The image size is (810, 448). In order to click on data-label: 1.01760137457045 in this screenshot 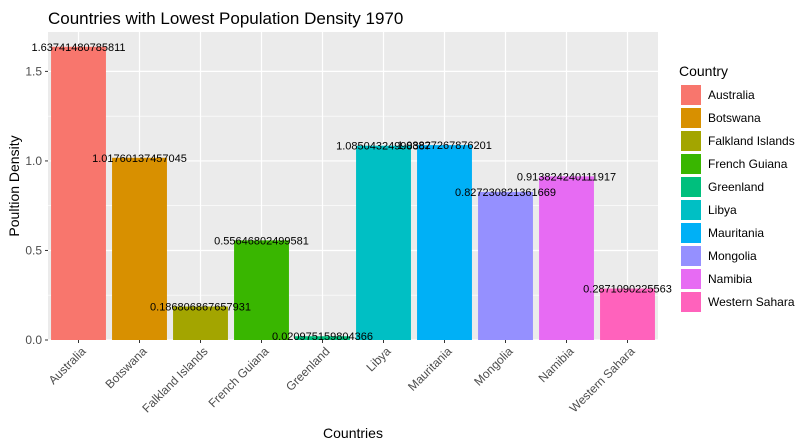, I will do `click(139, 159)`.